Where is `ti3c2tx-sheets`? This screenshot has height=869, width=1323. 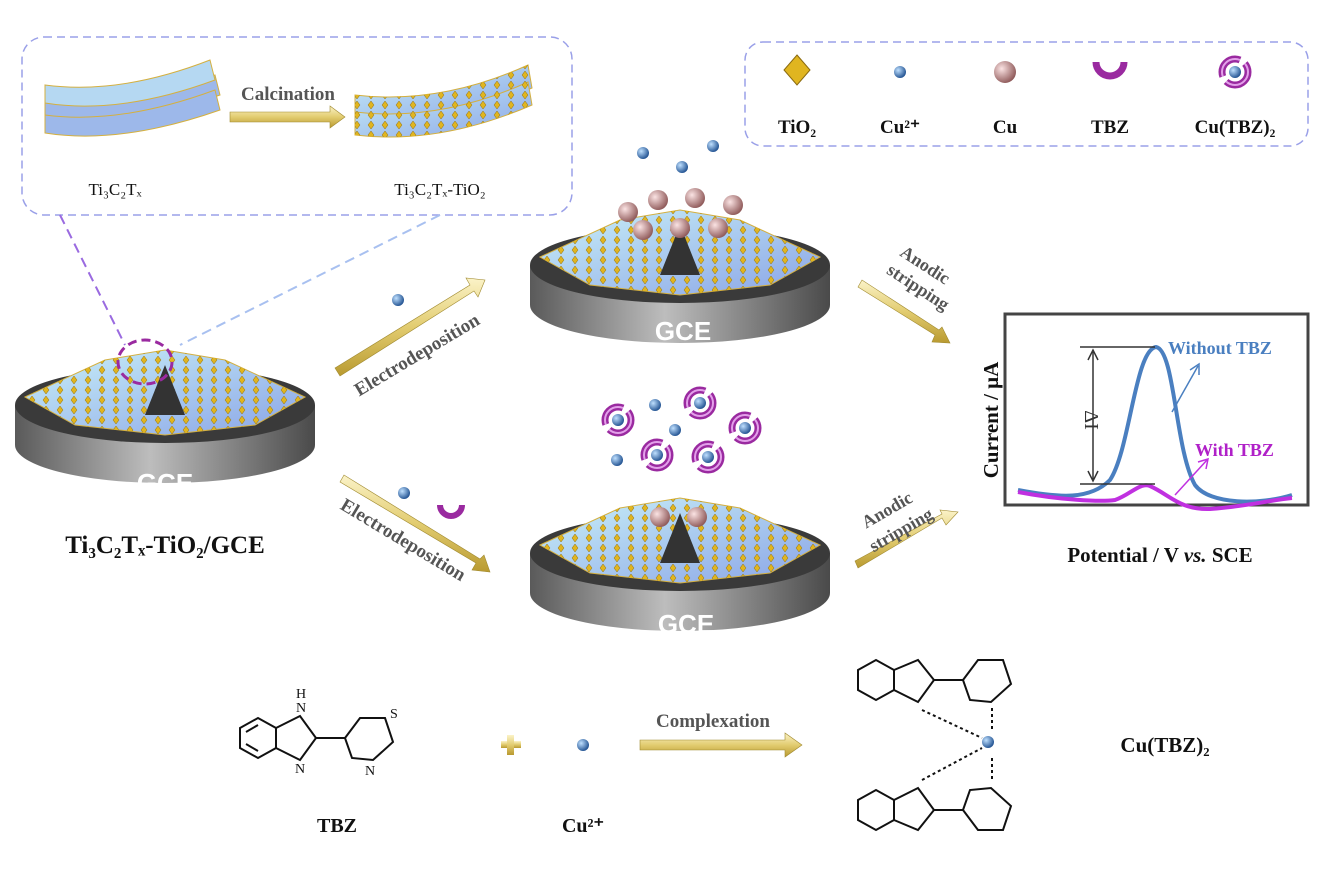
ti3c2tx-sheets is located at coordinates (132, 98).